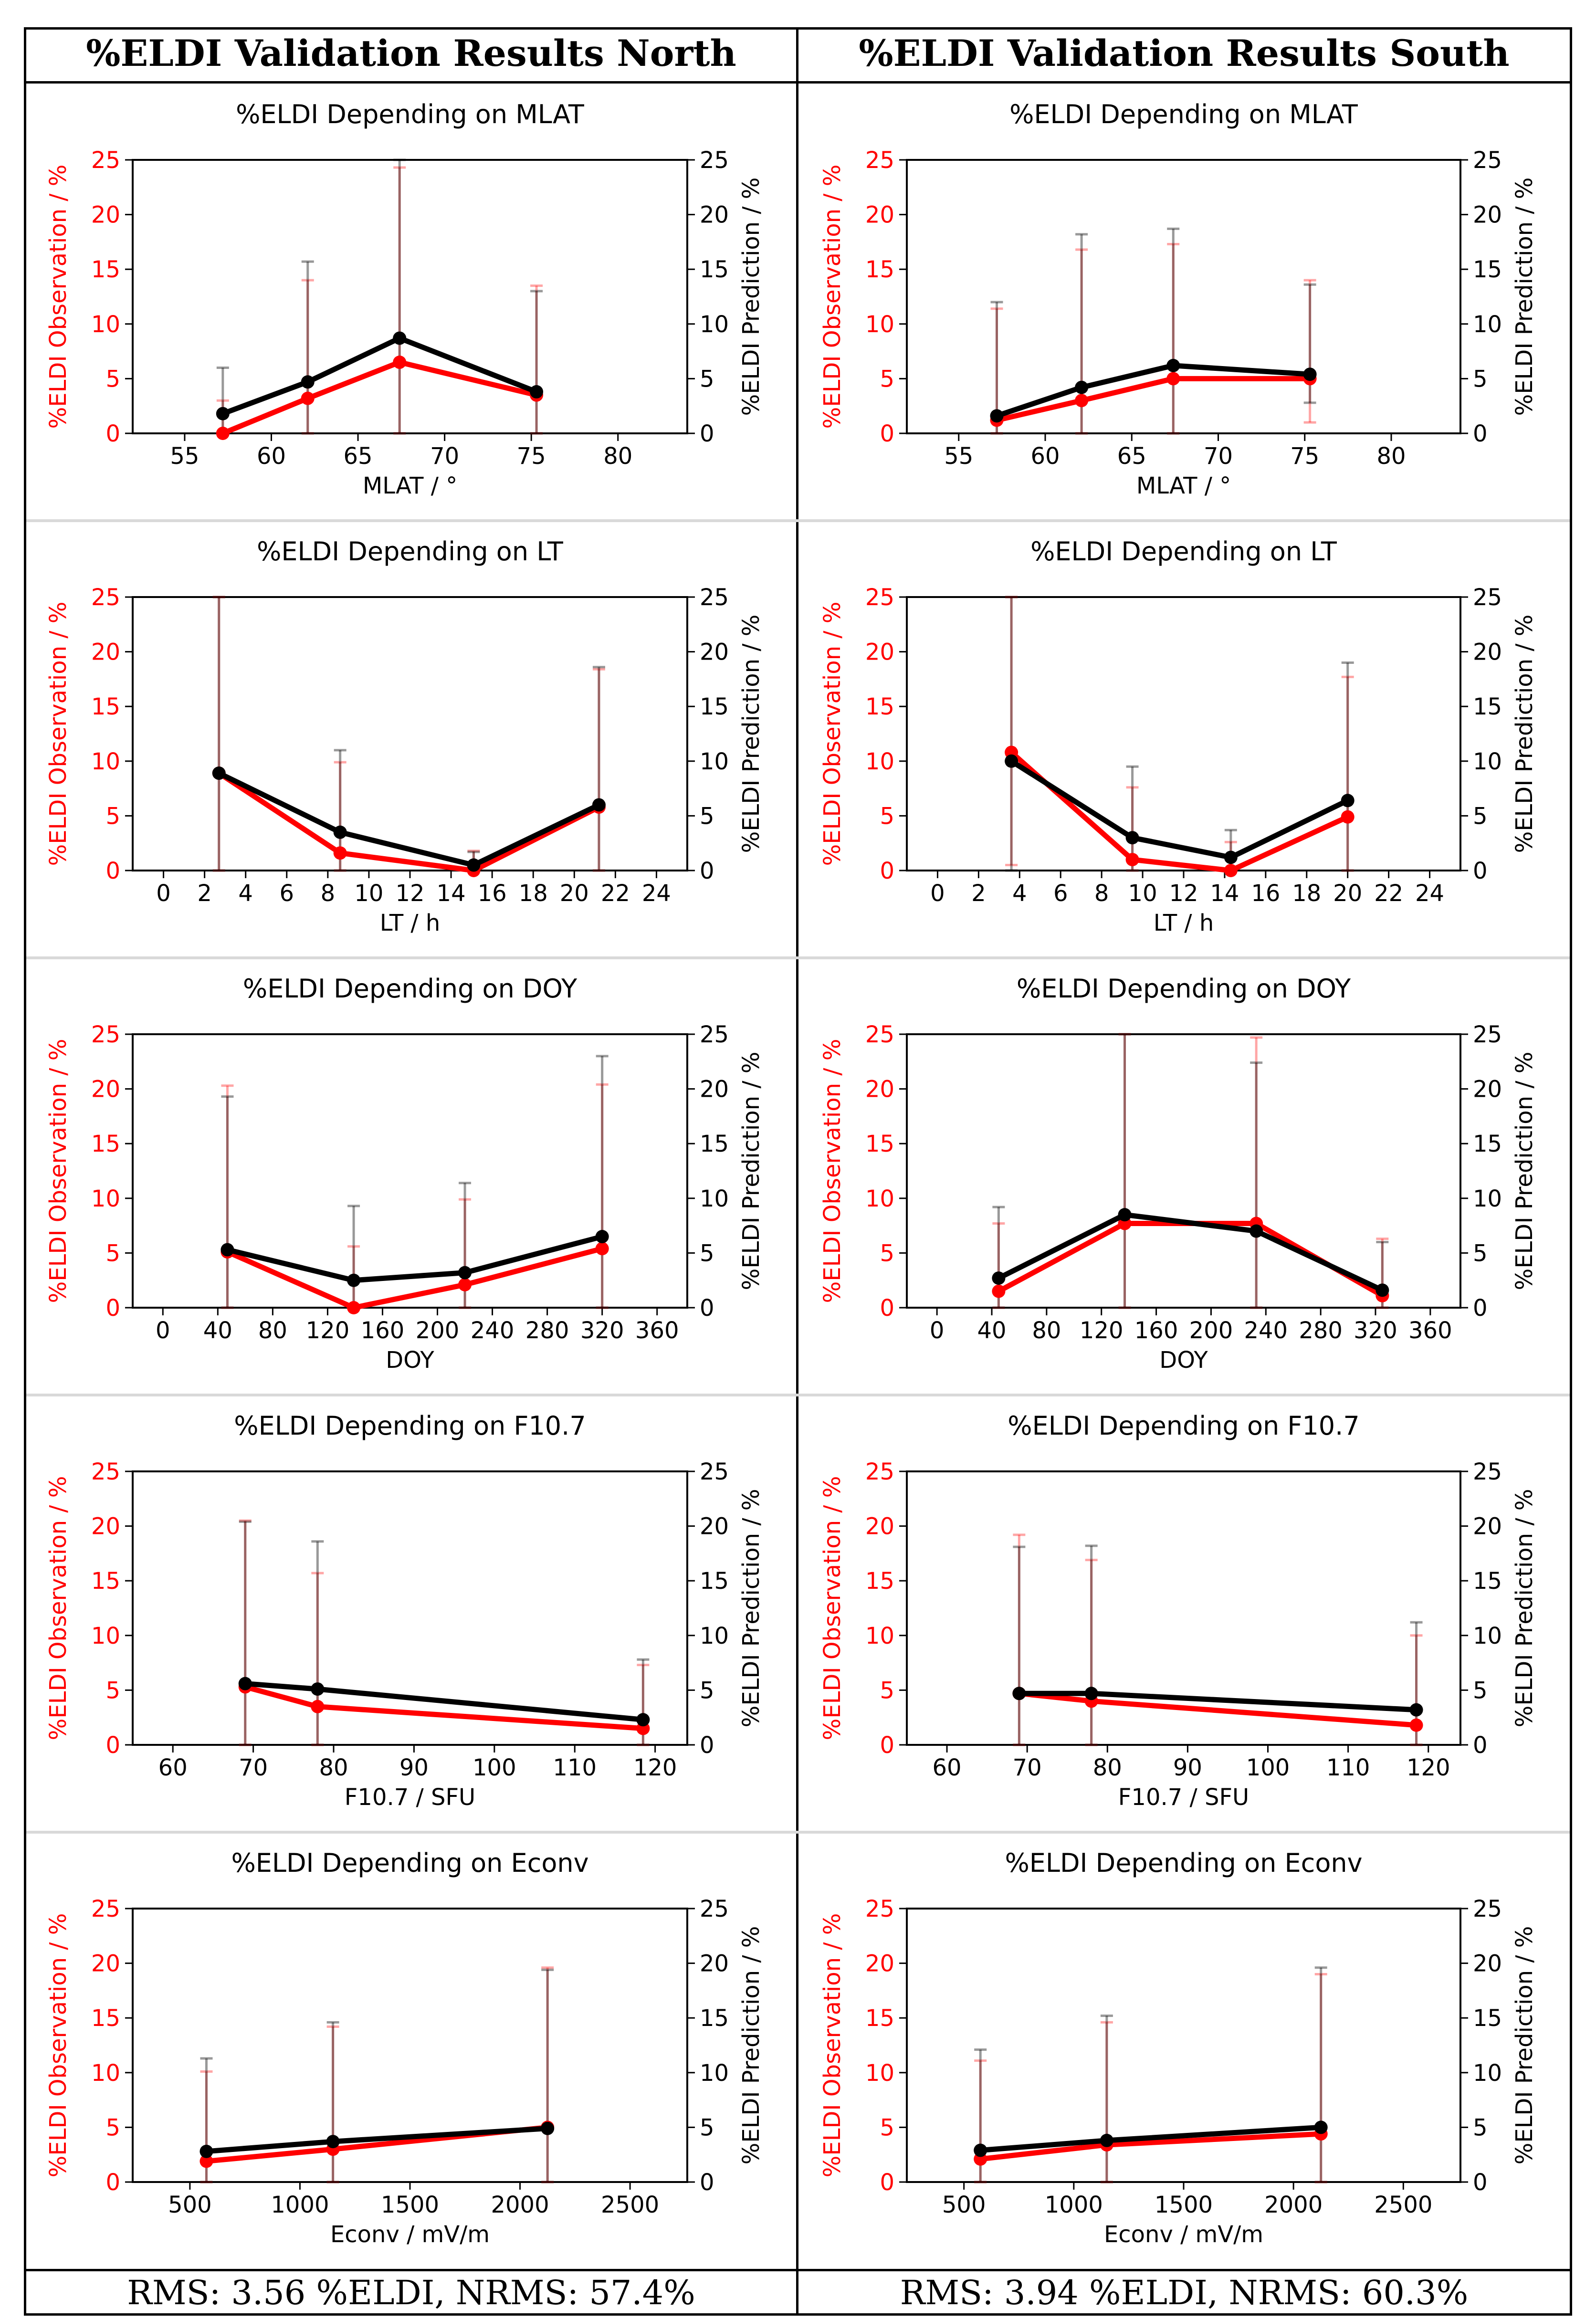 Image resolution: width=1596 pixels, height=2319 pixels. Describe the element at coordinates (1183, 1797) in the screenshot. I see `x-axis-label: F10.7 / SFU` at that location.